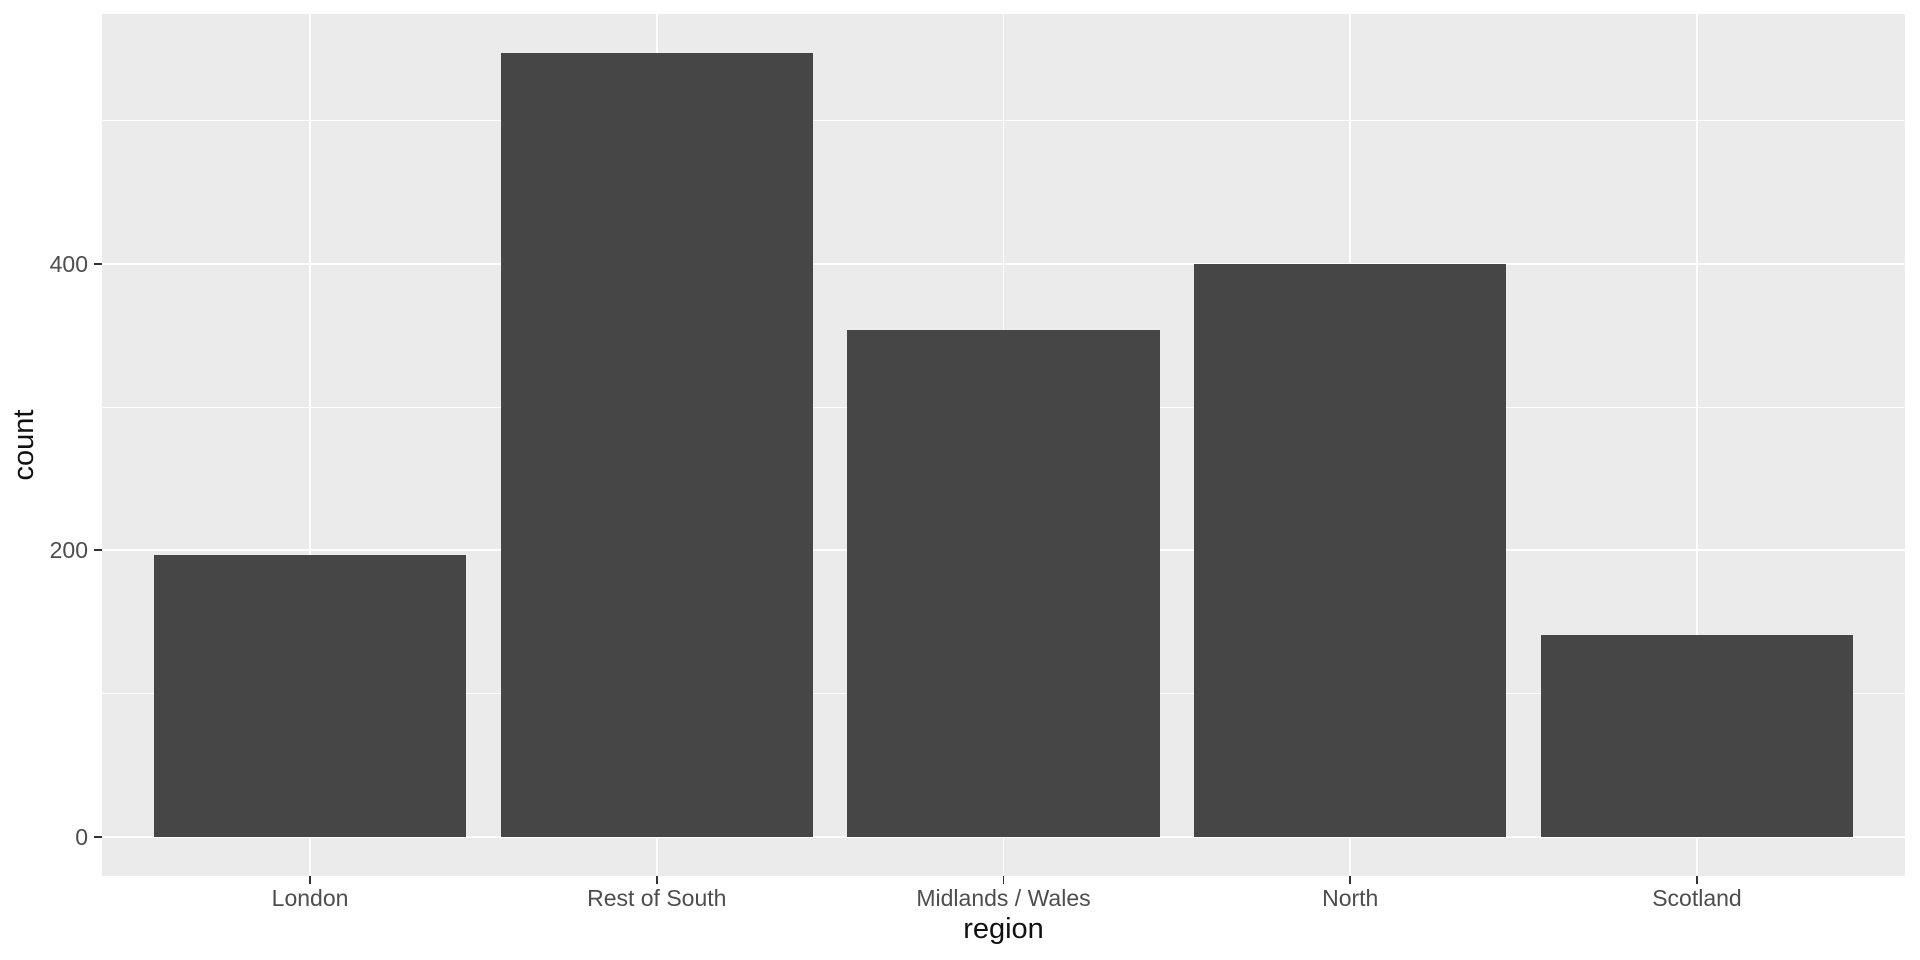 The height and width of the screenshot is (960, 1920). I want to click on bar-midlands-wales, so click(1003, 583).